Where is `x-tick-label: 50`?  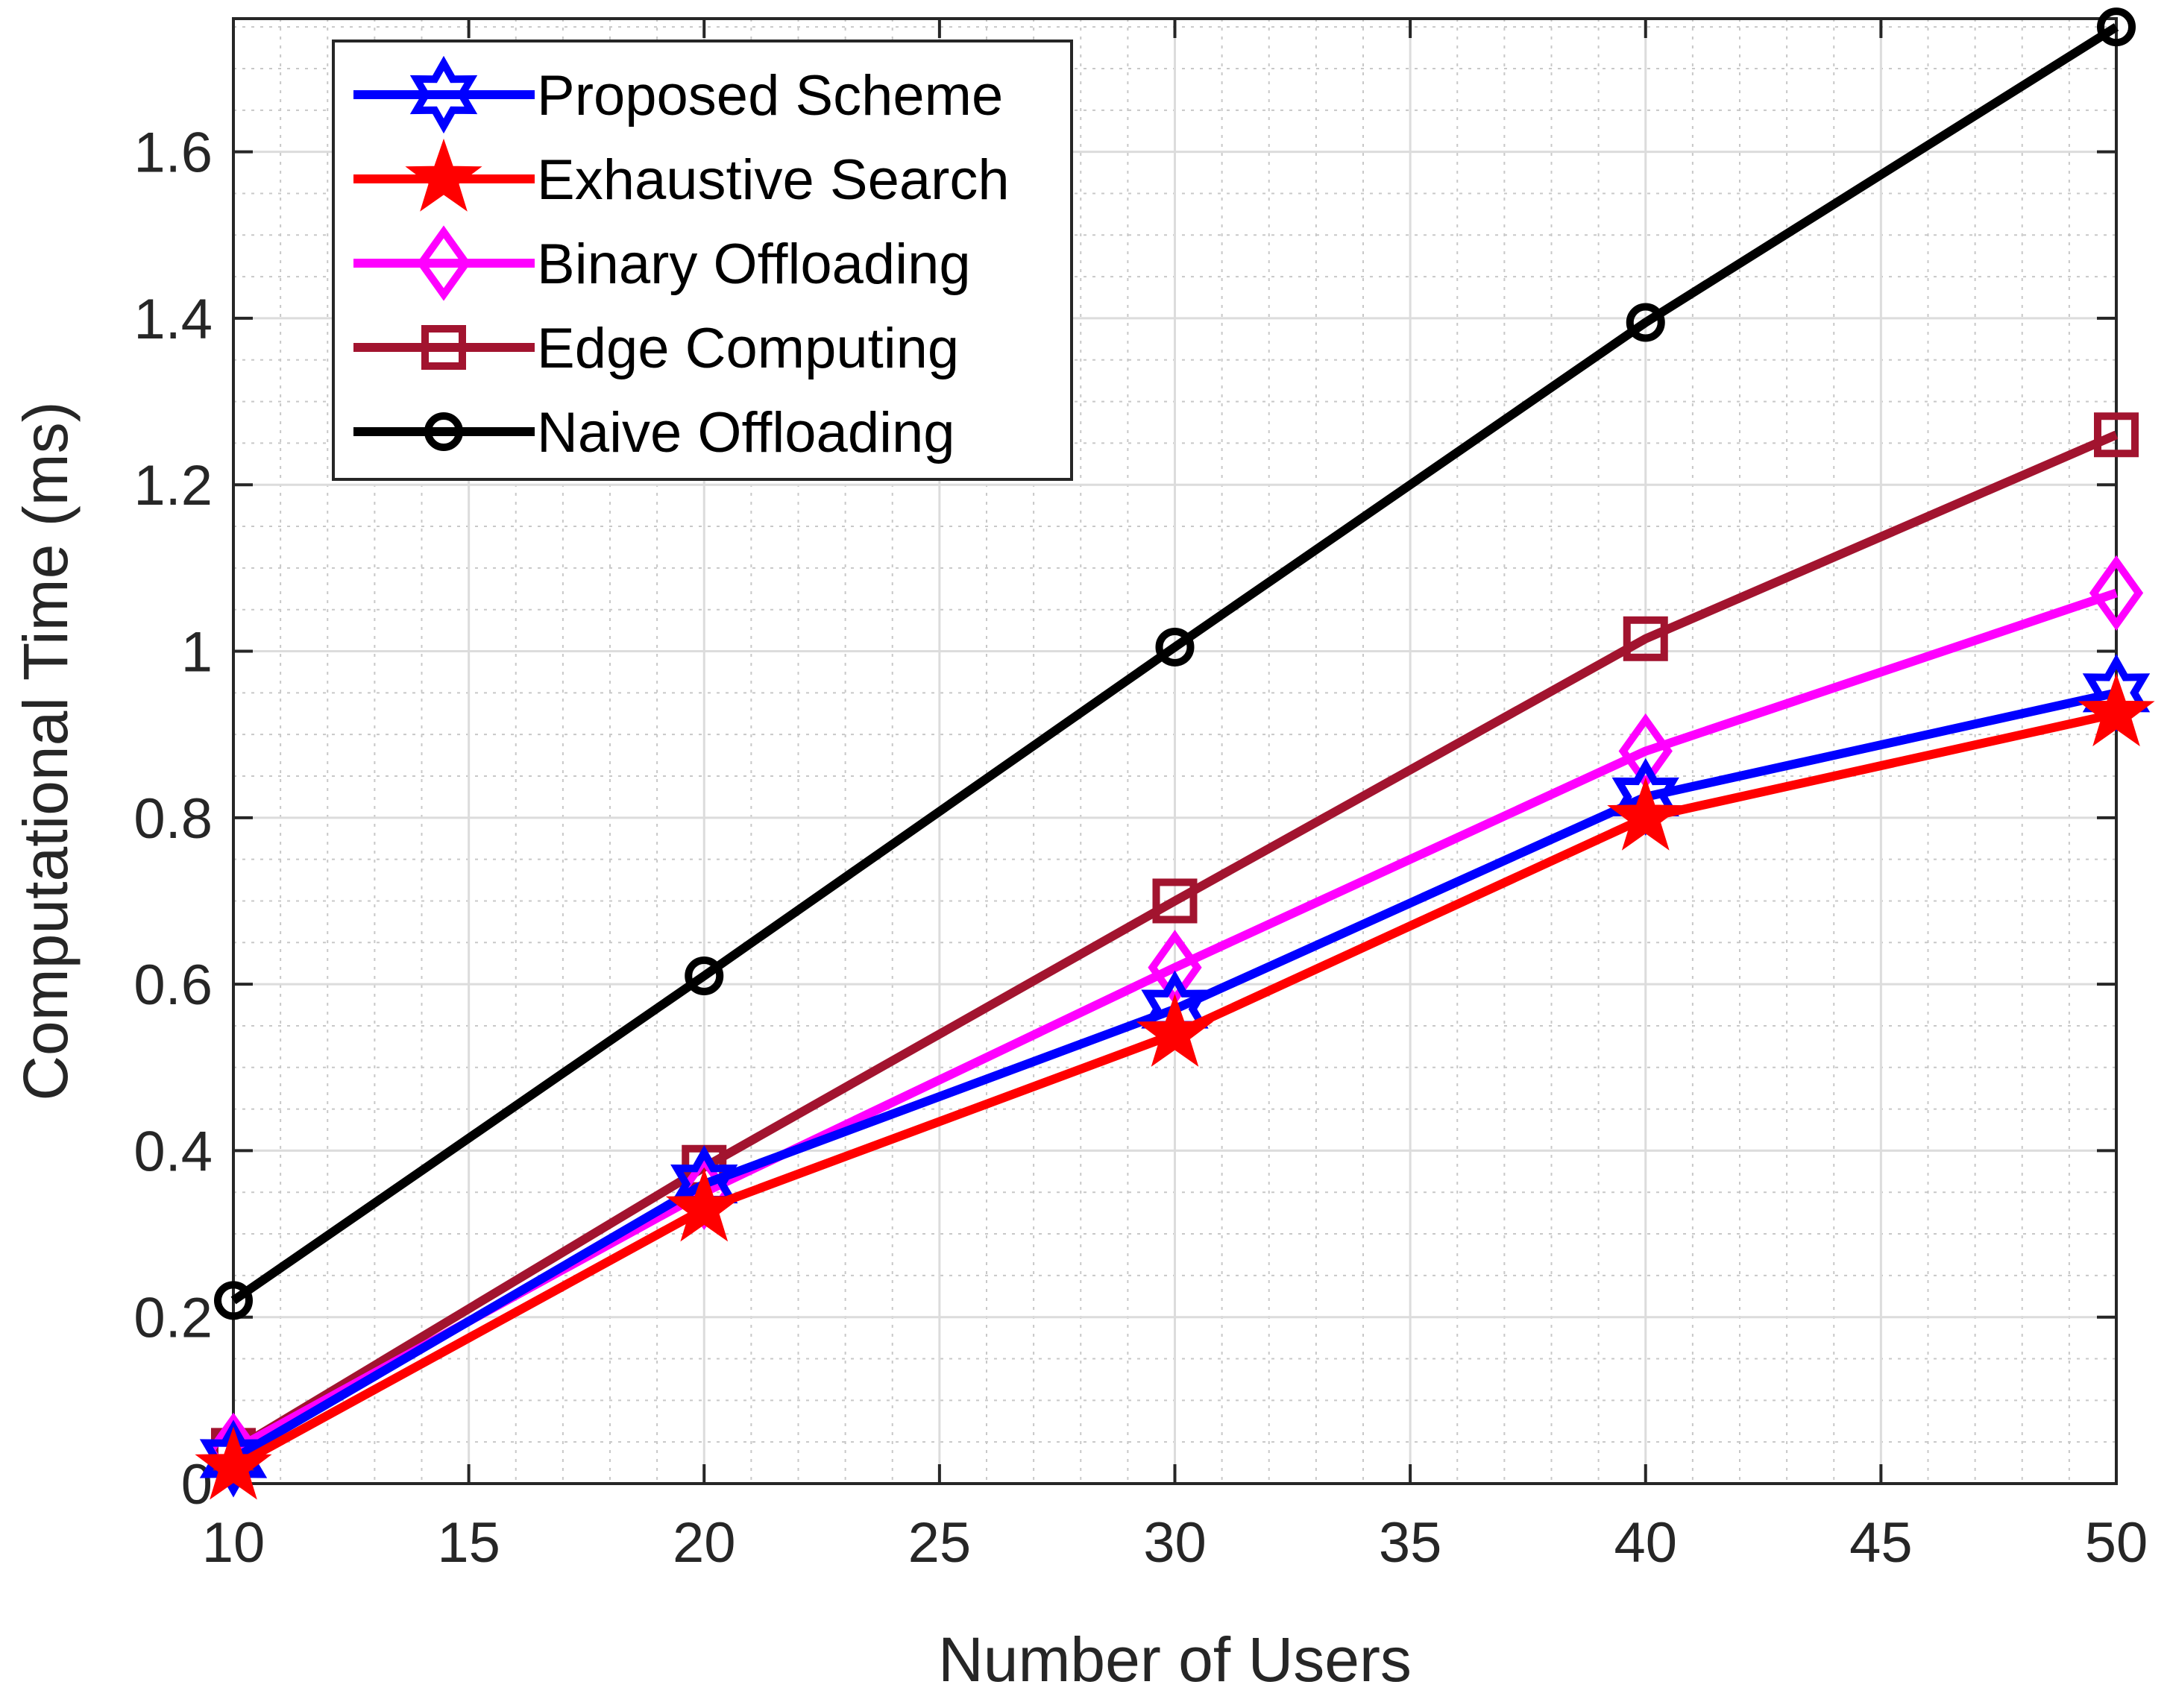
x-tick-label: 50 is located at coordinates (2116, 1543).